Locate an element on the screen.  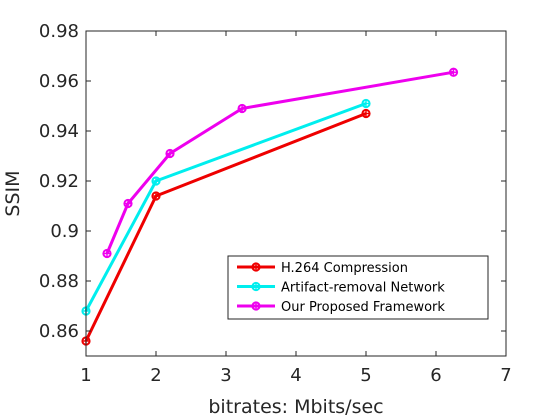
legend-label-0: H.264 Compression is located at coordinates (344, 268).